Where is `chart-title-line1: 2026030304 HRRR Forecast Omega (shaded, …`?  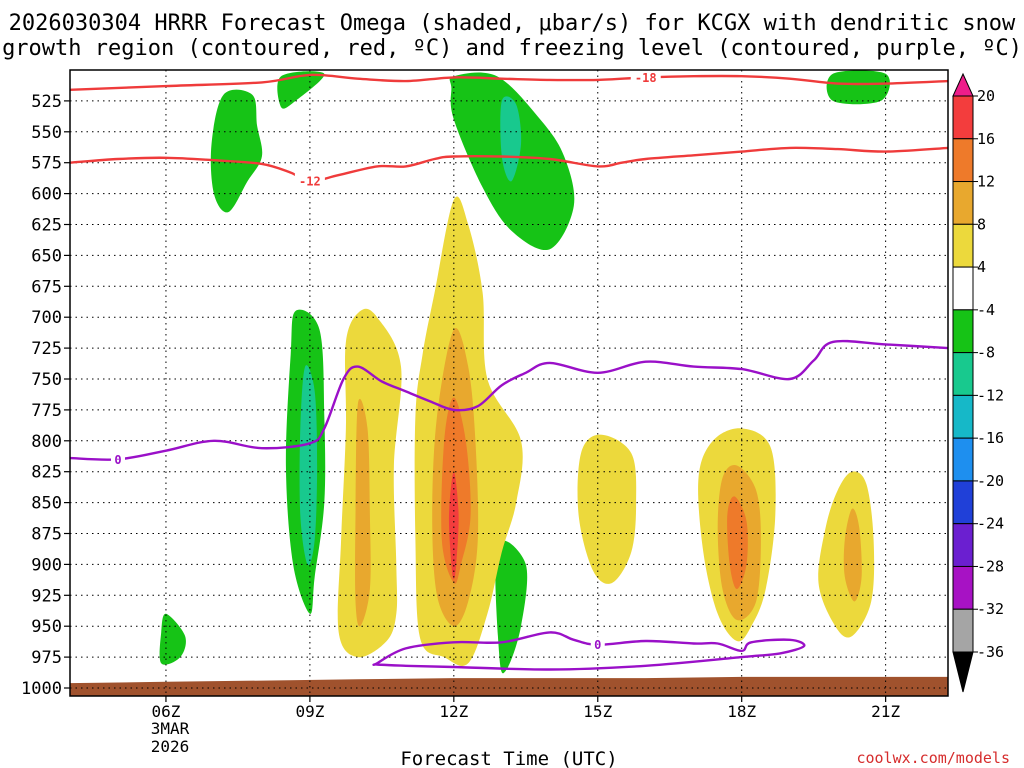 chart-title-line1: 2026030304 HRRR Forecast Omega (shaded, … is located at coordinates (512, 23).